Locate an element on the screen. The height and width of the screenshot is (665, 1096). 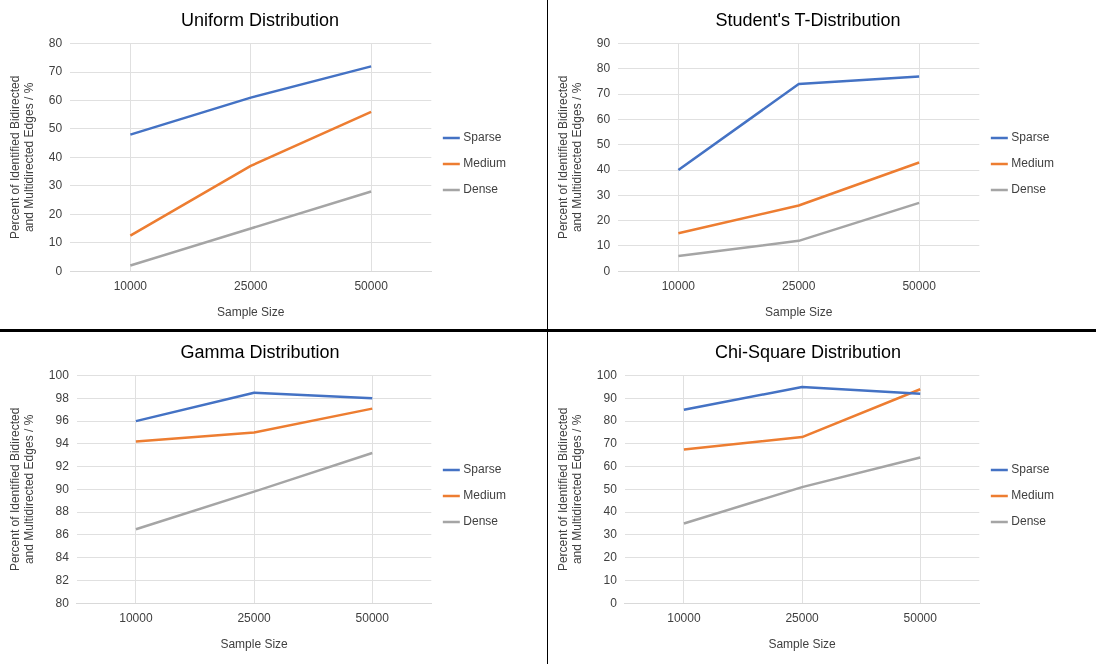
chart-title: Chi-Square Distribution is located at coordinates (808, 351).